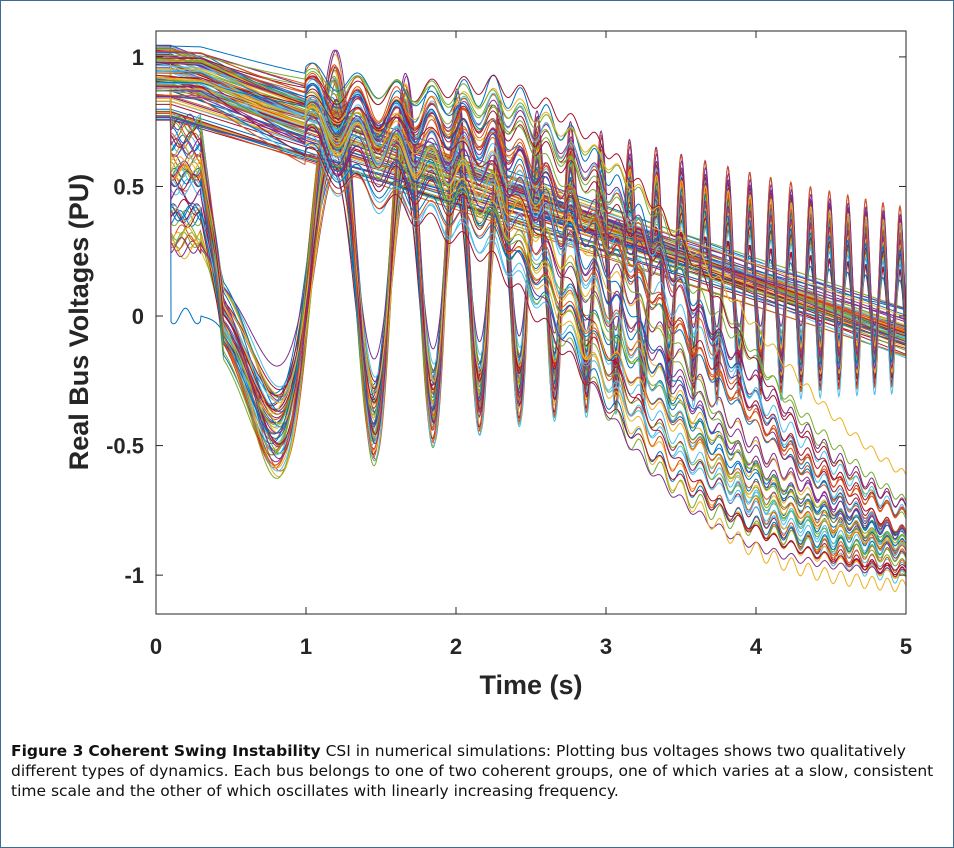 The width and height of the screenshot is (954, 848). What do you see at coordinates (204, 751) in the screenshot?
I see `caption-title: Coherent Swing Instability` at bounding box center [204, 751].